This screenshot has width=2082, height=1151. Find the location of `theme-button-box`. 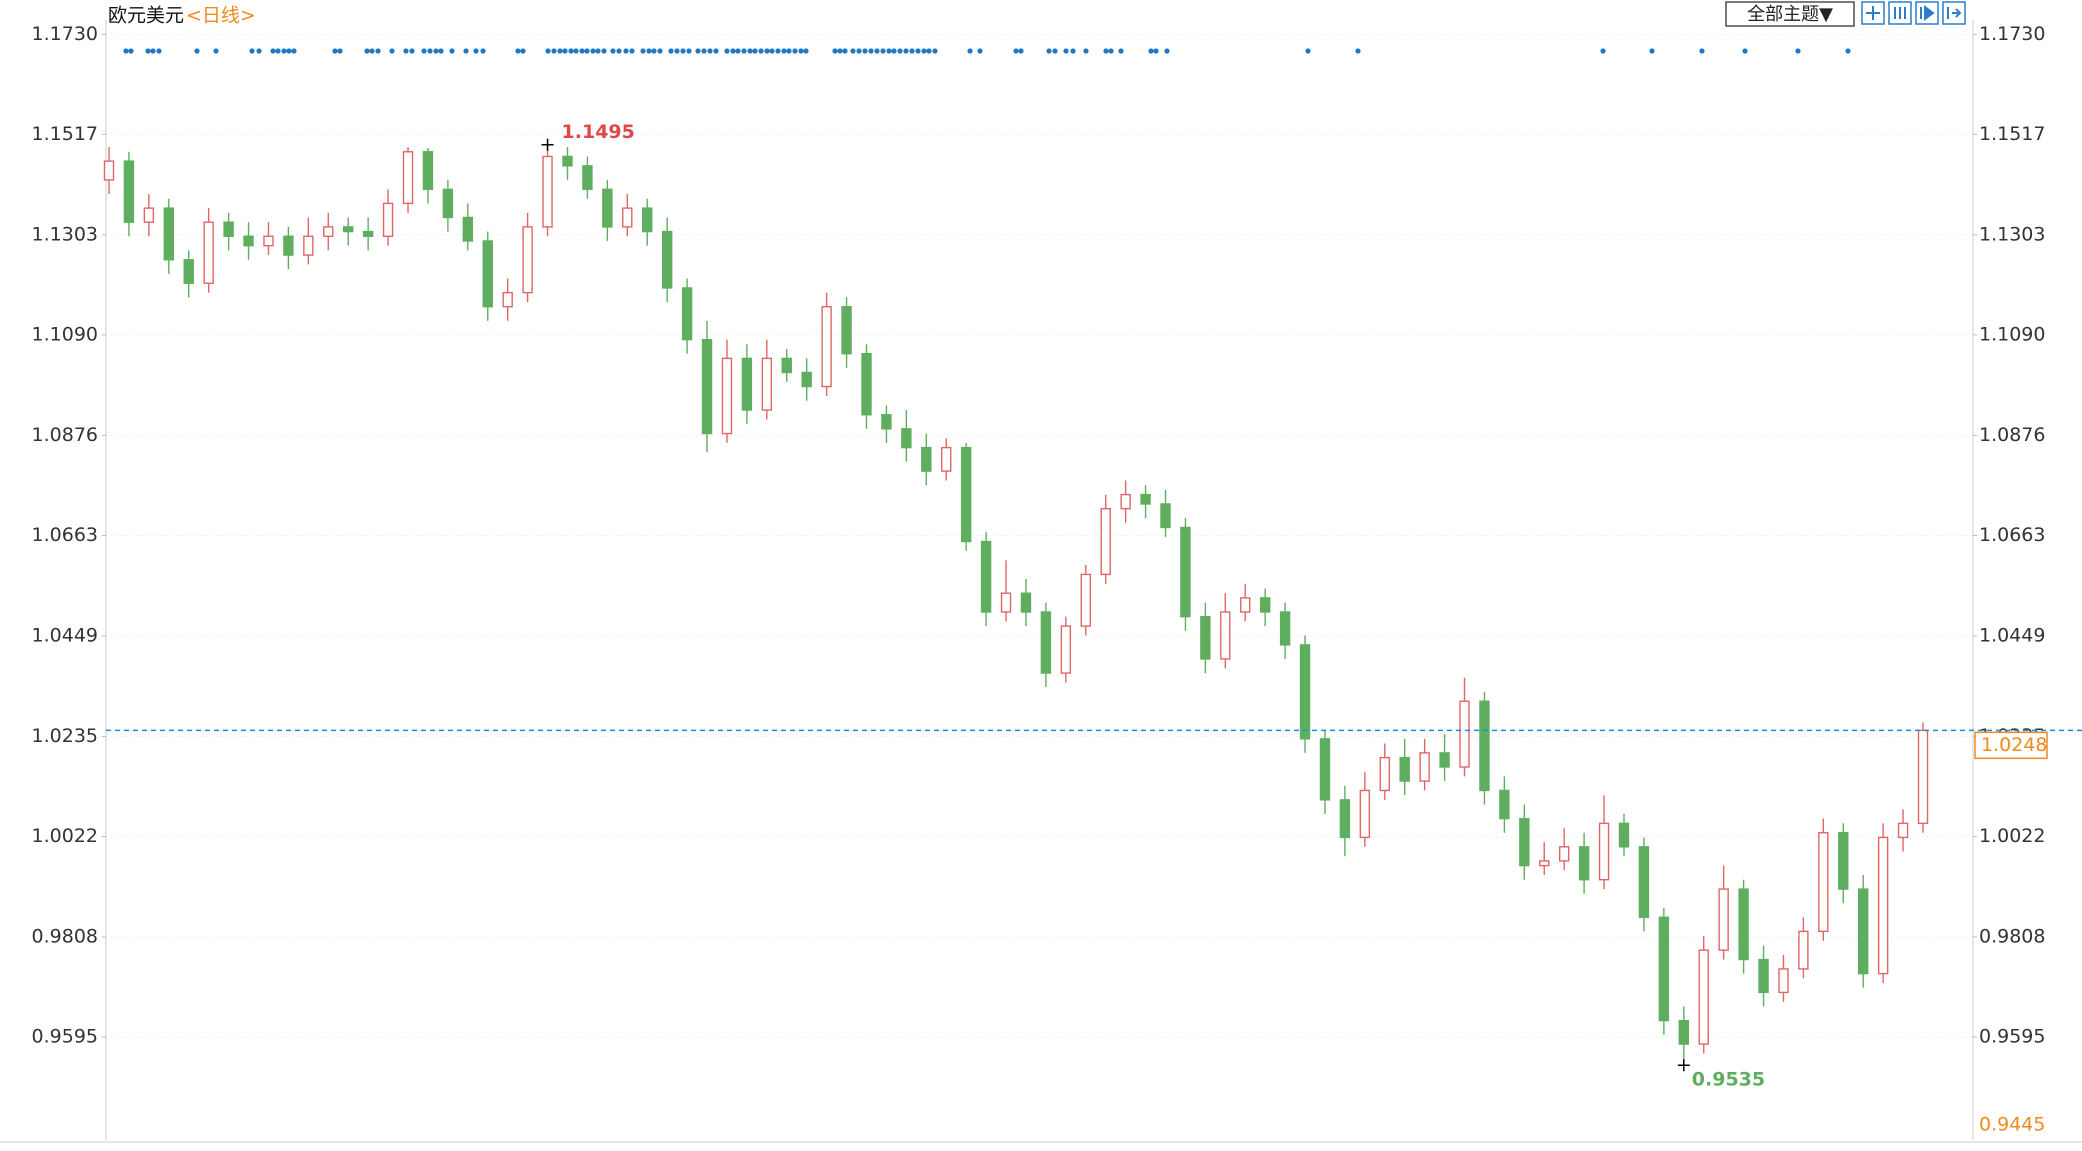

theme-button-box is located at coordinates (1790, 14).